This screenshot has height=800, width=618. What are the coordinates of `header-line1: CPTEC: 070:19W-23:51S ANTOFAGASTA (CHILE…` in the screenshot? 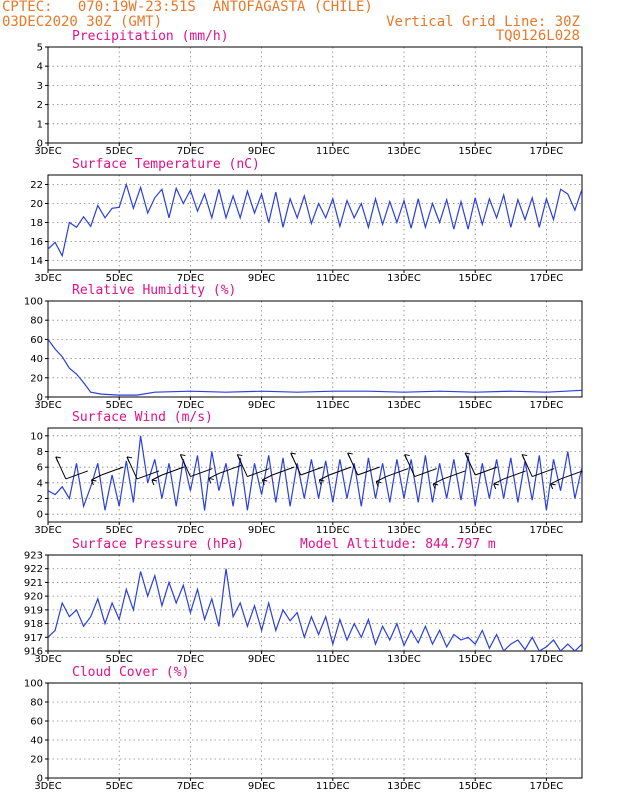 It's located at (187, 7).